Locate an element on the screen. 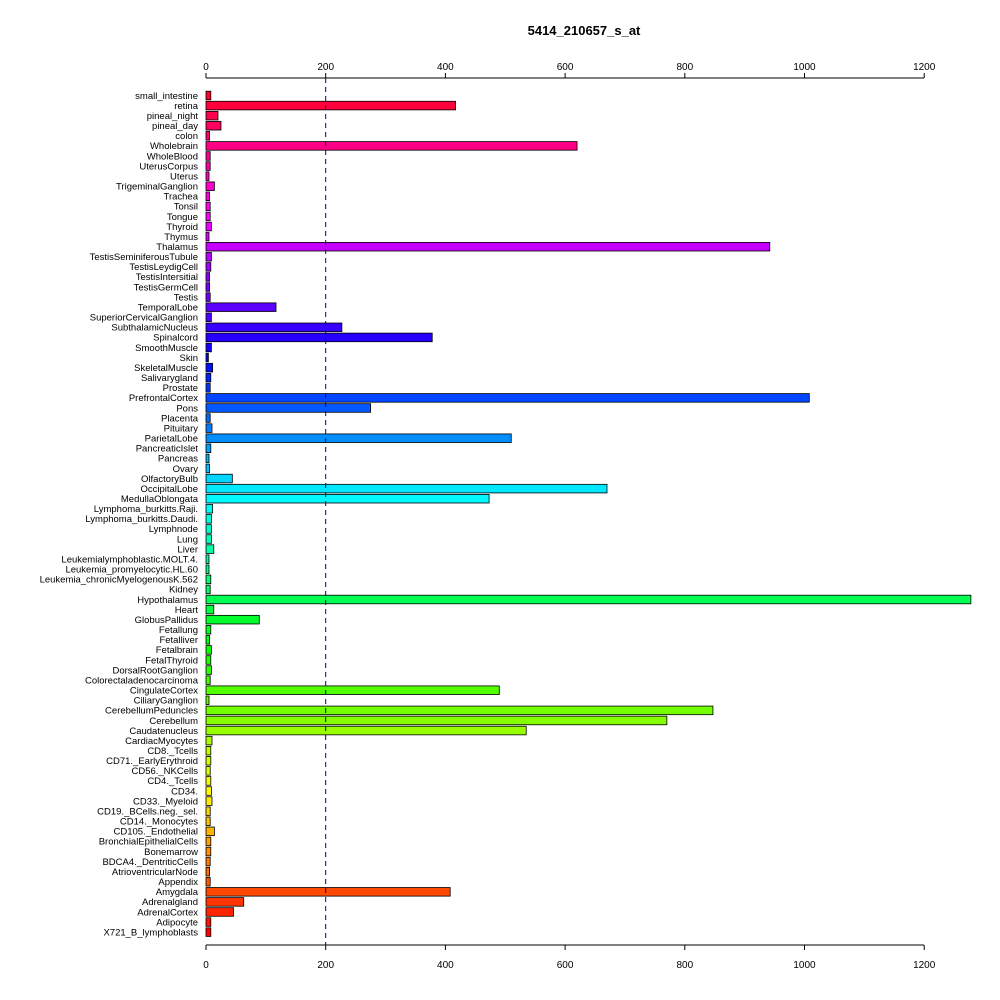 The height and width of the screenshot is (1000, 1000). category-label: Pons is located at coordinates (187, 408).